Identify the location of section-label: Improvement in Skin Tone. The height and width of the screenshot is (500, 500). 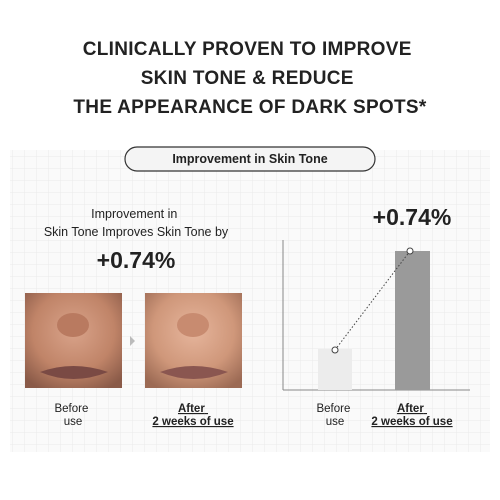
(249, 159).